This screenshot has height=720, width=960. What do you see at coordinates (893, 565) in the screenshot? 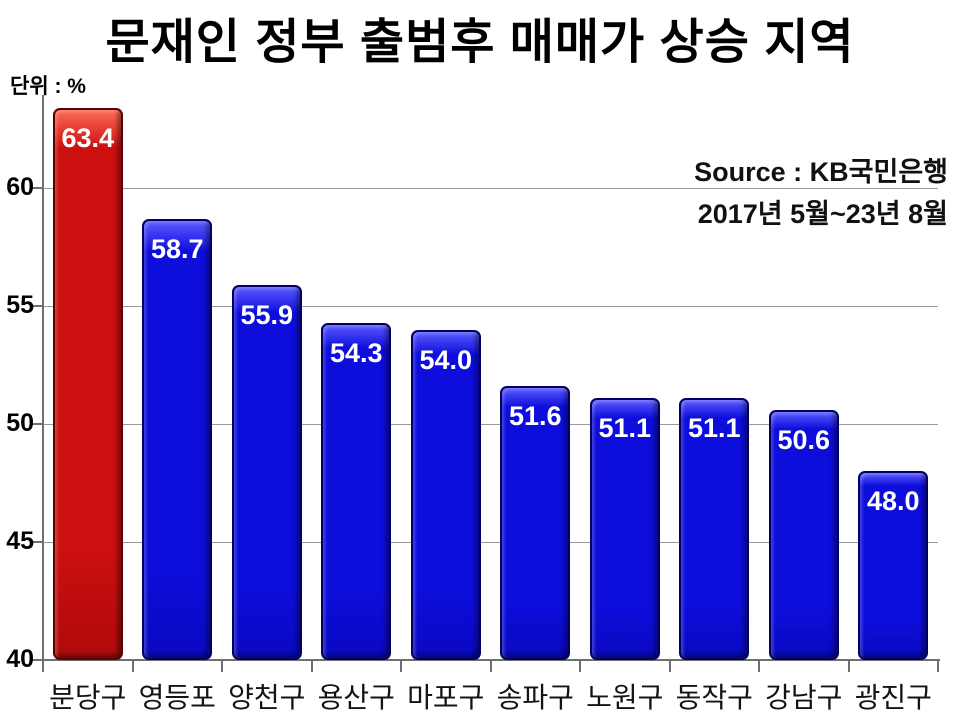
I see `bar: 48.0` at bounding box center [893, 565].